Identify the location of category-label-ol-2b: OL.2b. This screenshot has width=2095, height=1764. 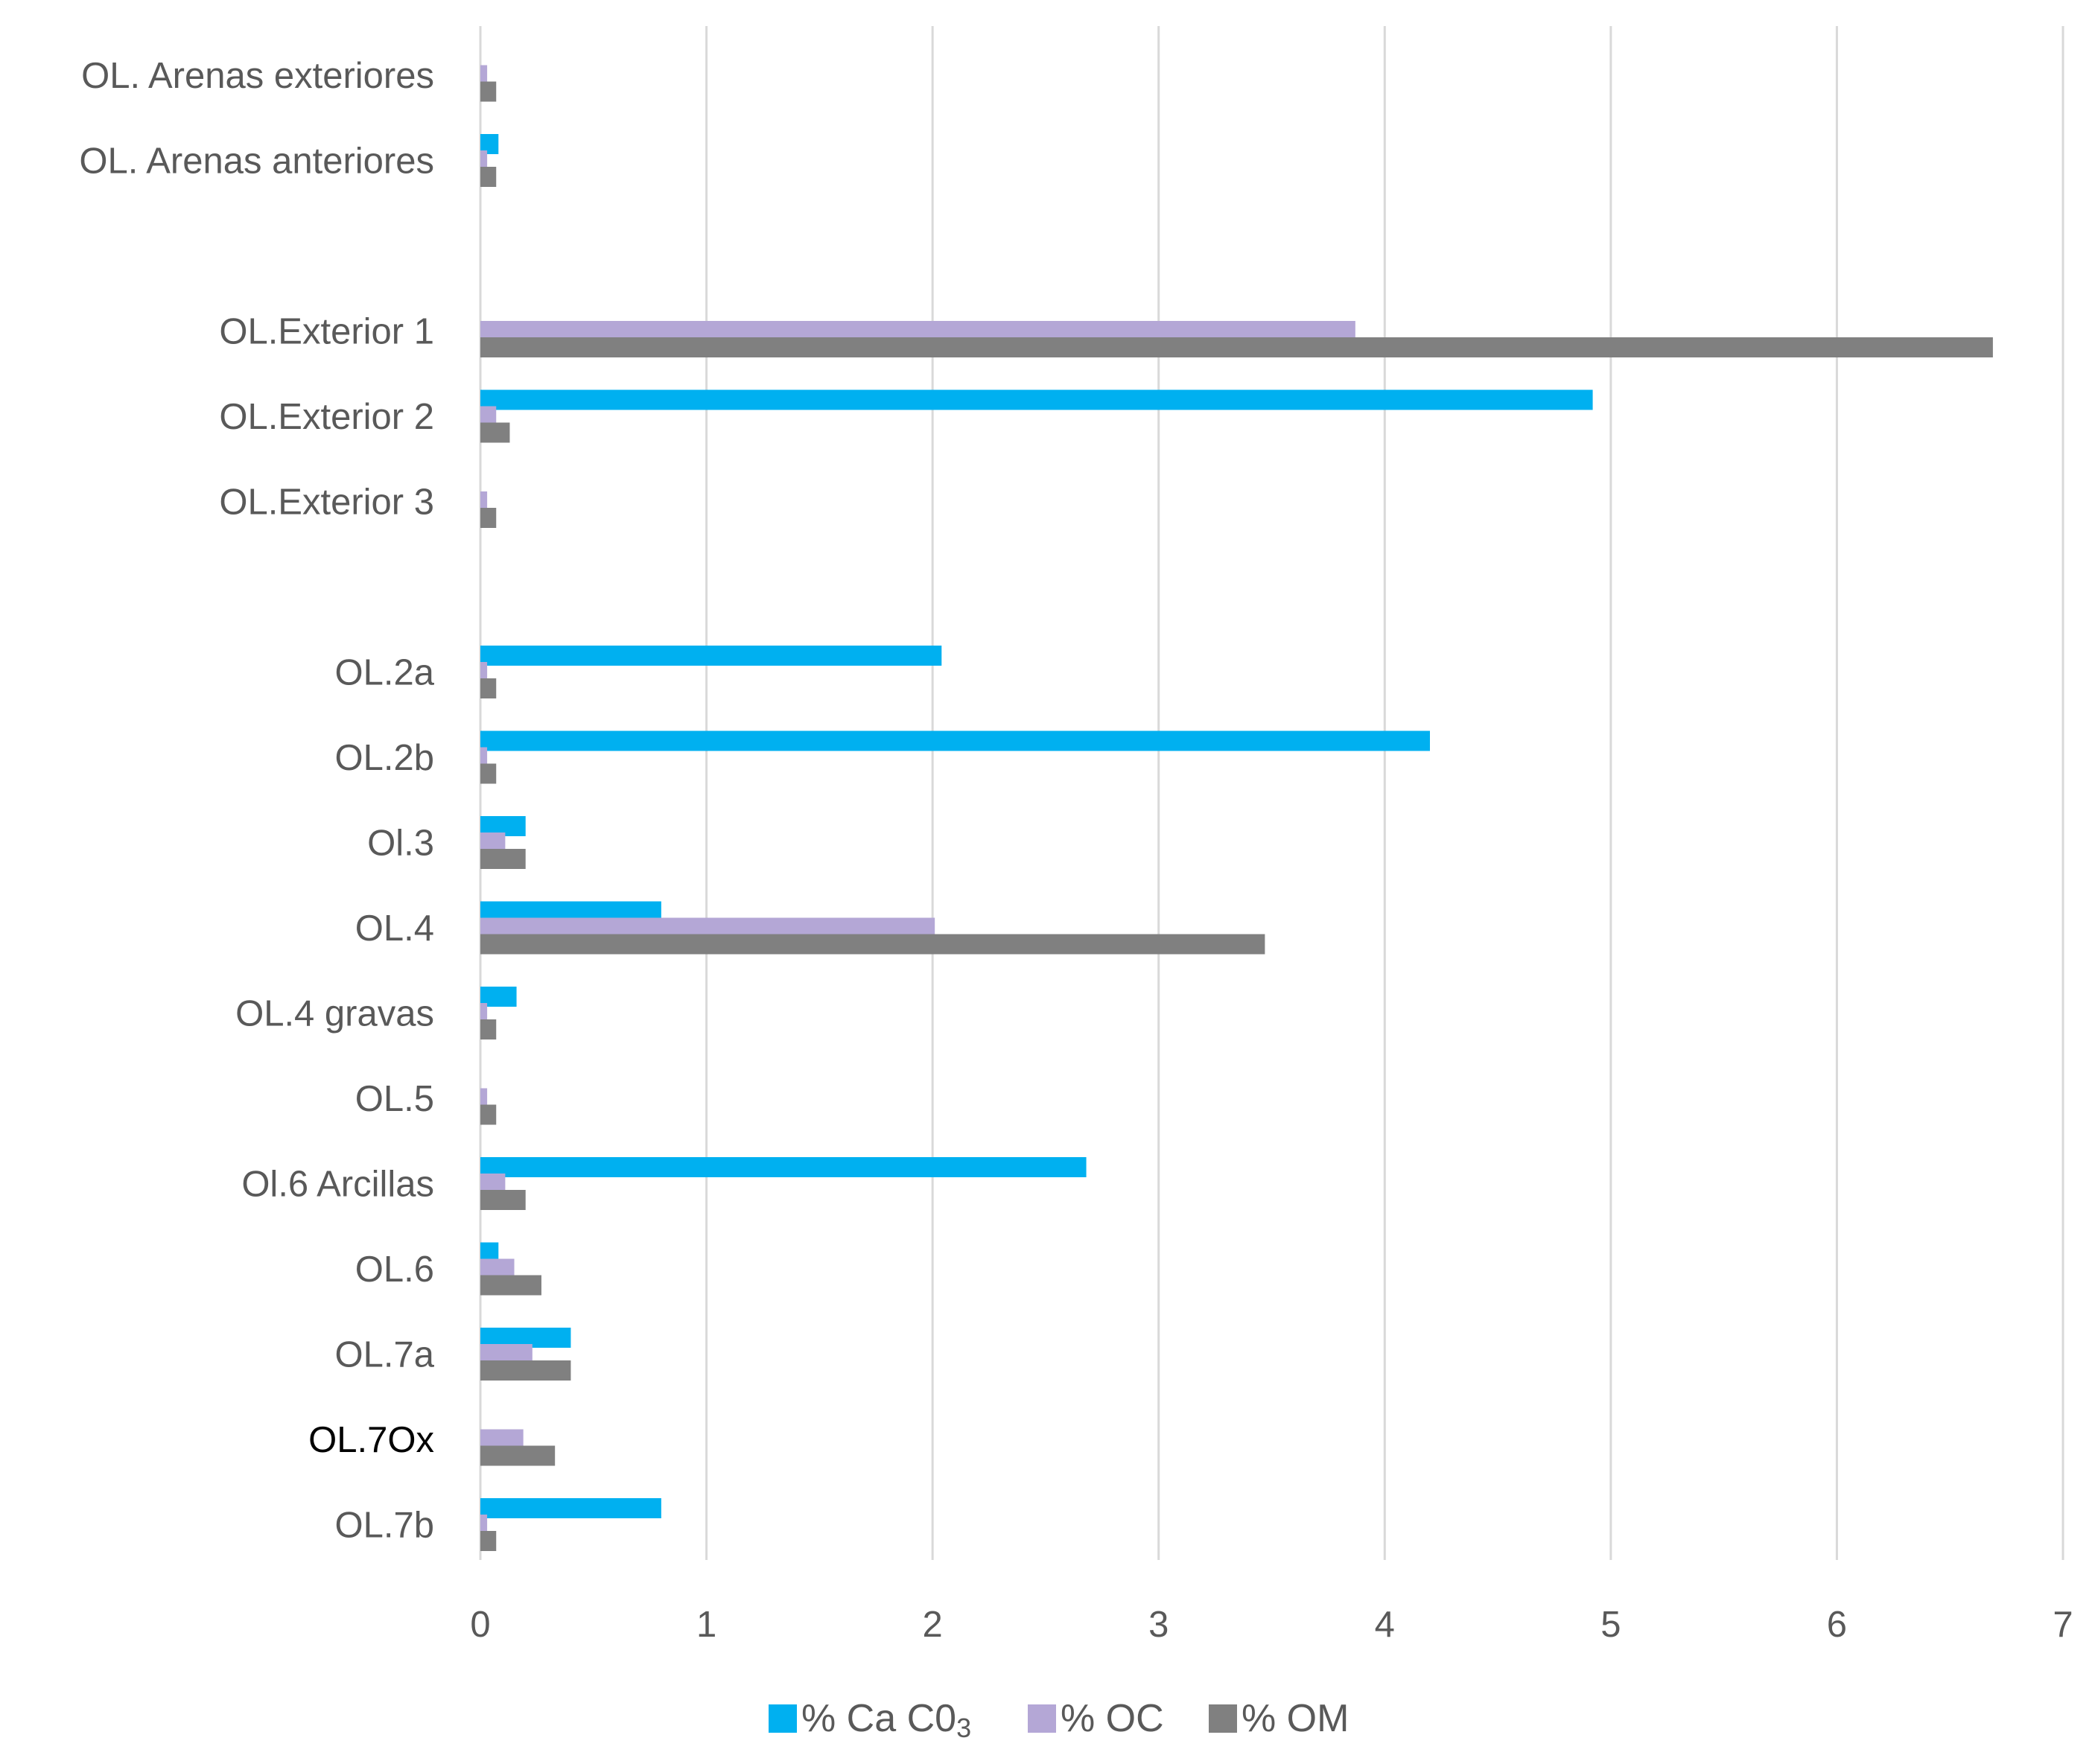
(385, 758).